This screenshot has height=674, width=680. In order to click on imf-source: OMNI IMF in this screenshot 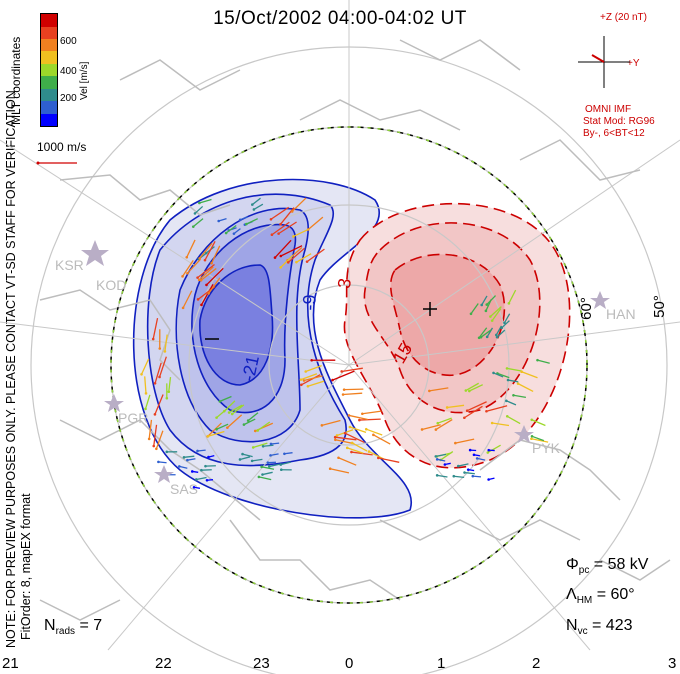, I will do `click(608, 109)`.